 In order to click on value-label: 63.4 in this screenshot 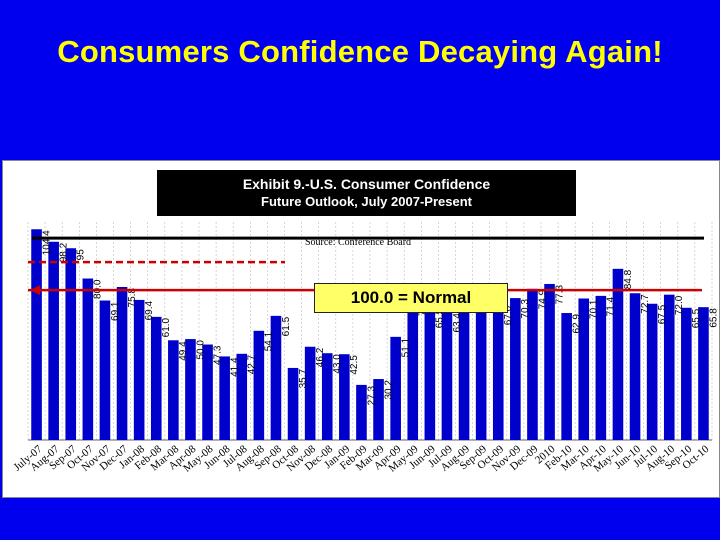, I will do `click(457, 323)`.